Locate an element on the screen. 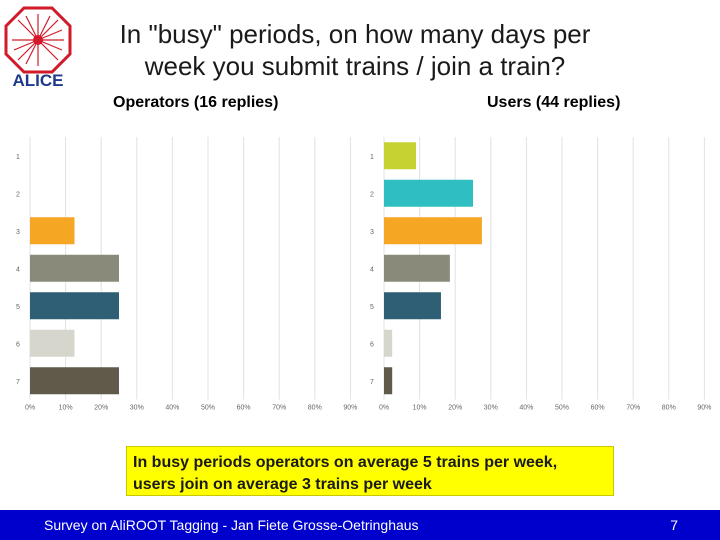 Image resolution: width=720 pixels, height=540 pixels. operators-x-tick-label: 30% is located at coordinates (137, 408).